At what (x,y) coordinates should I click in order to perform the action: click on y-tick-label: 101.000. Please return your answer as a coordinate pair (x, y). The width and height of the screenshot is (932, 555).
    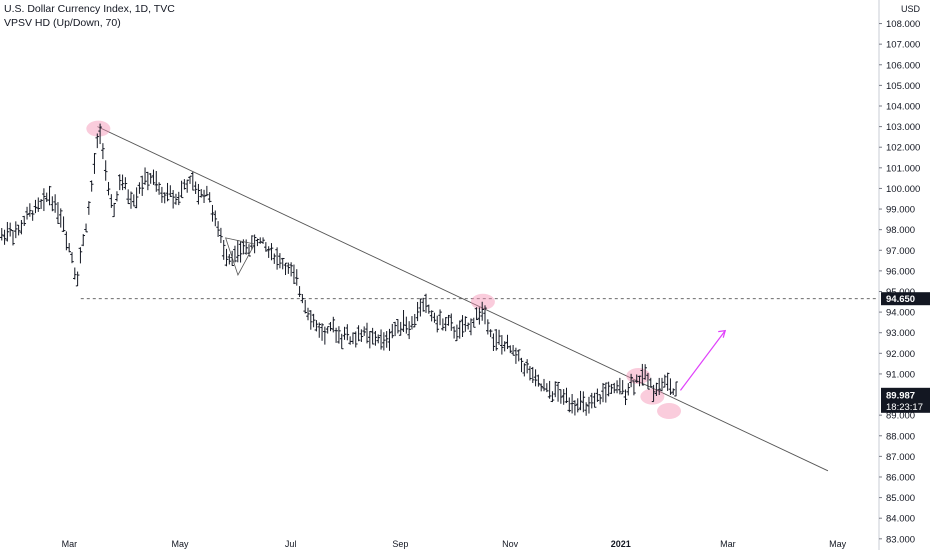
    Looking at the image, I should click on (903, 168).